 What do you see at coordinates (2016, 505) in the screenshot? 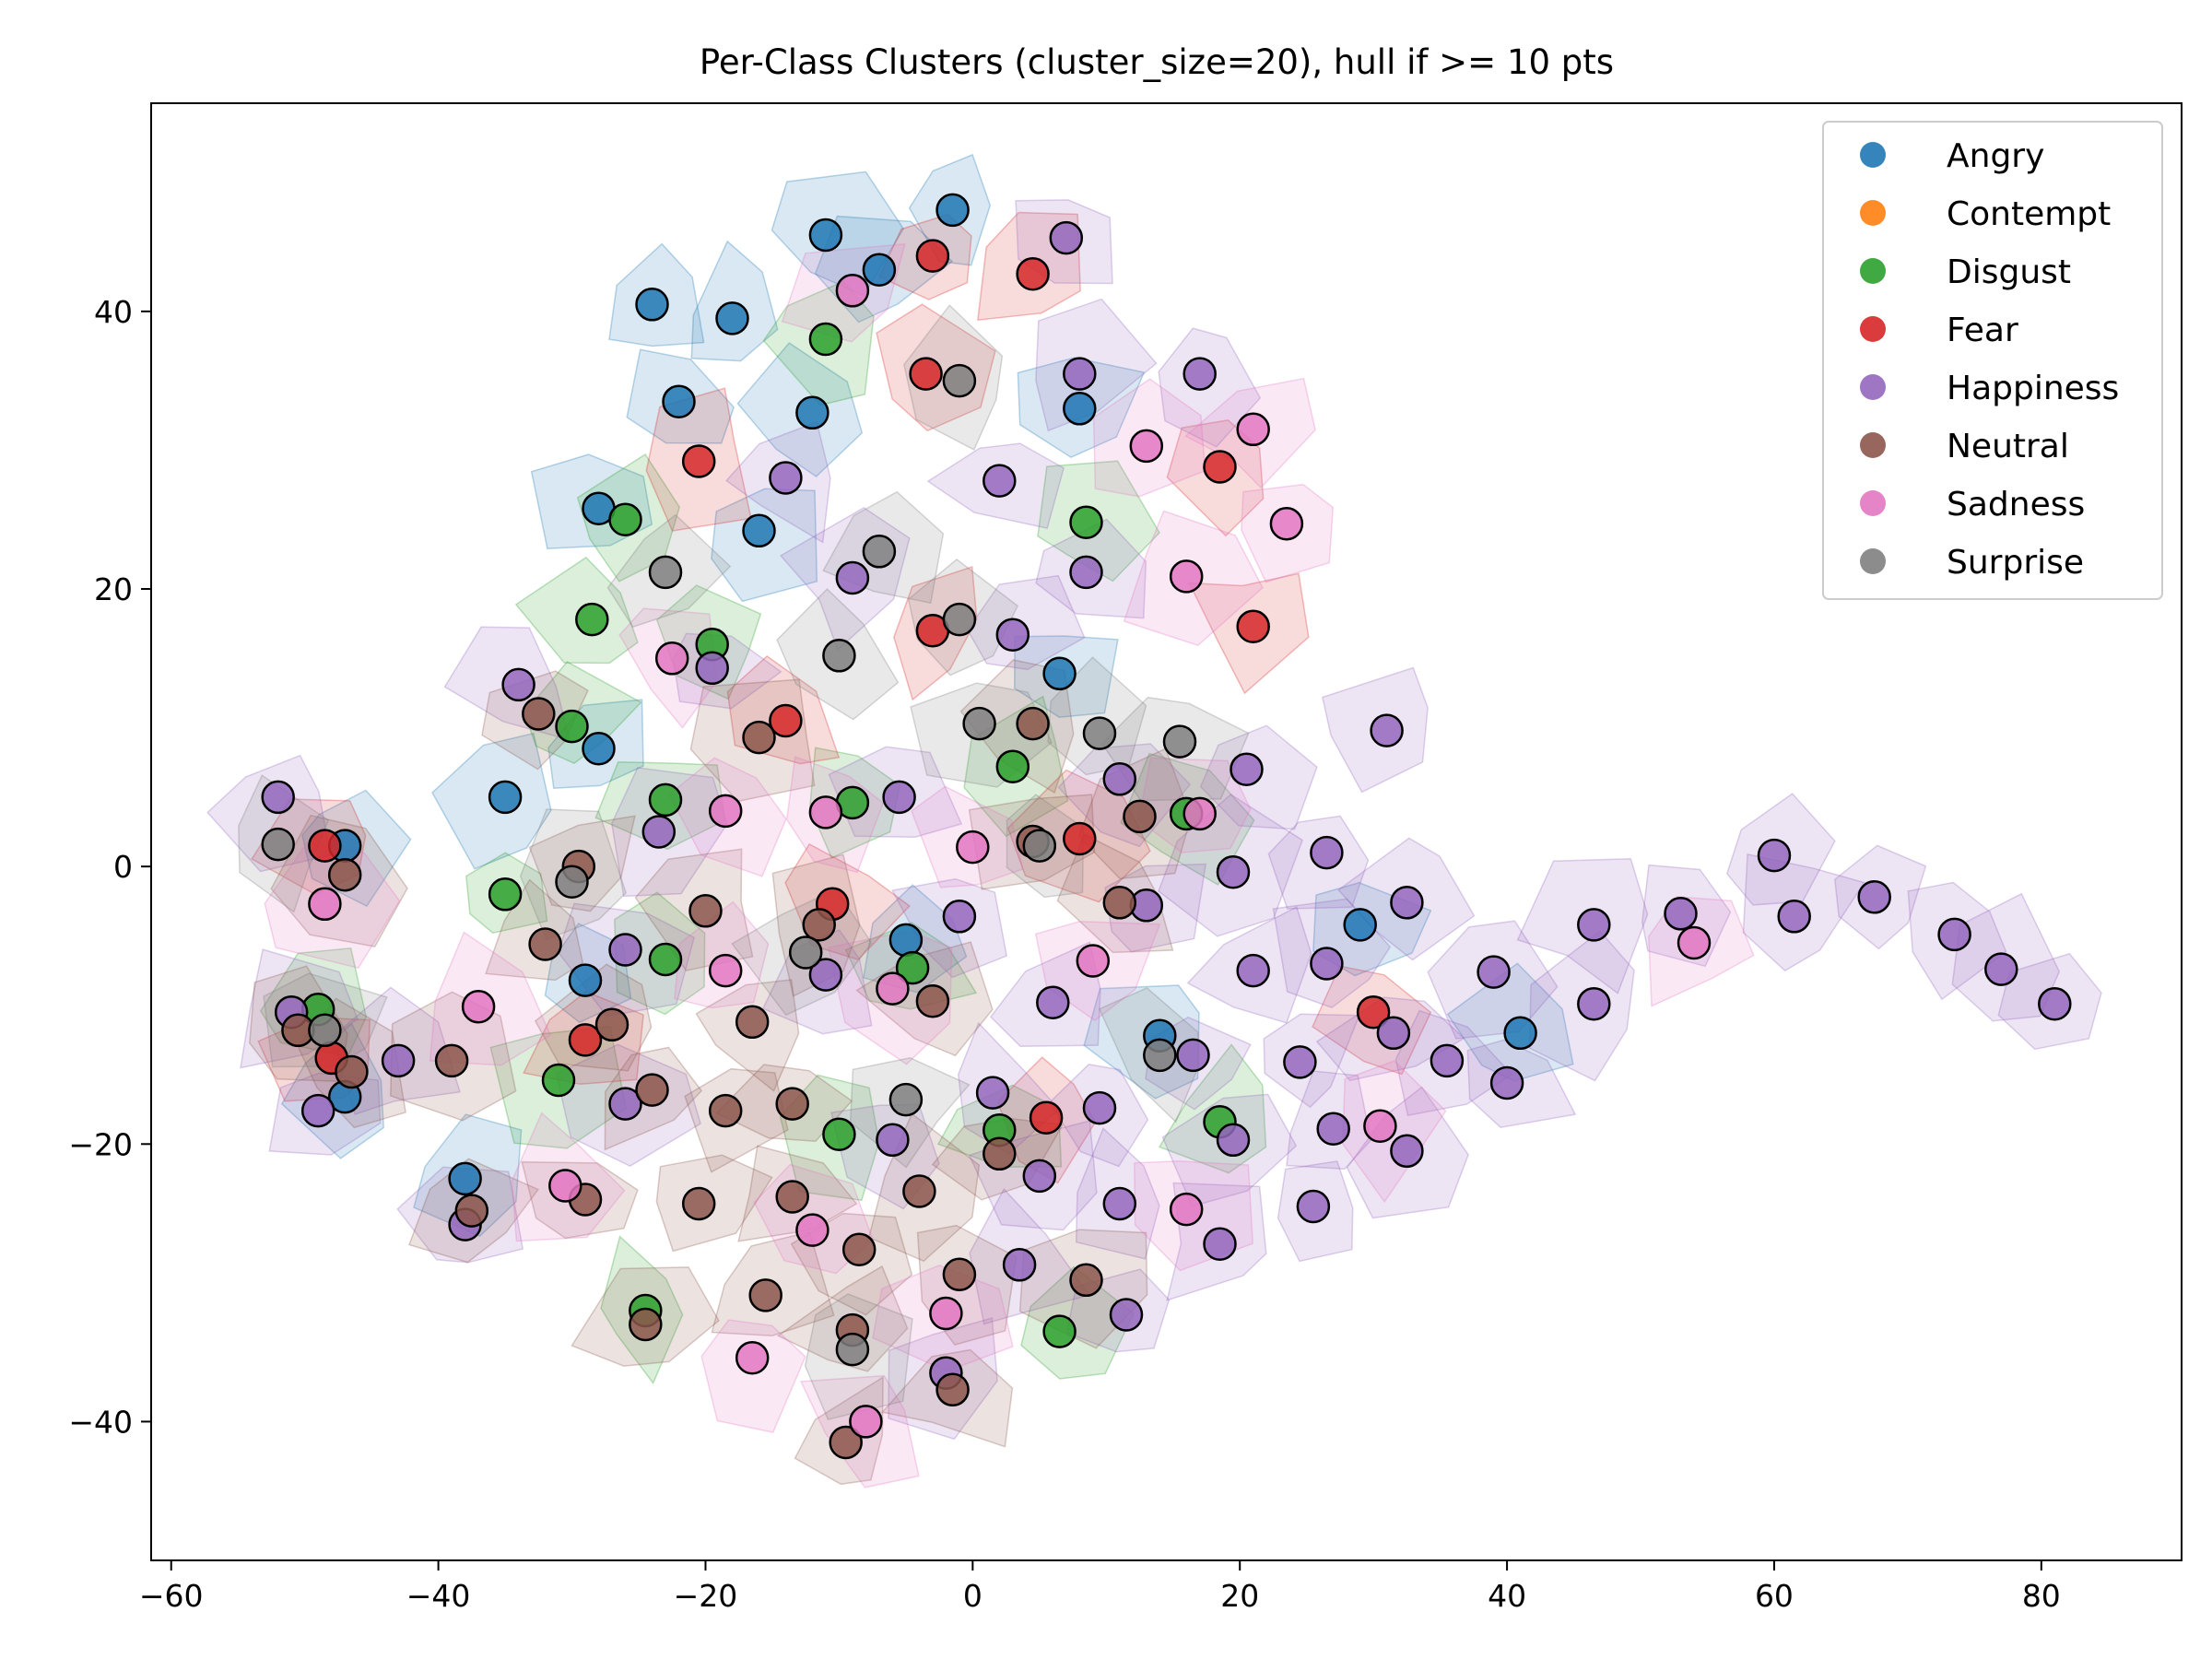
I see `legend-label: Sadness` at bounding box center [2016, 505].